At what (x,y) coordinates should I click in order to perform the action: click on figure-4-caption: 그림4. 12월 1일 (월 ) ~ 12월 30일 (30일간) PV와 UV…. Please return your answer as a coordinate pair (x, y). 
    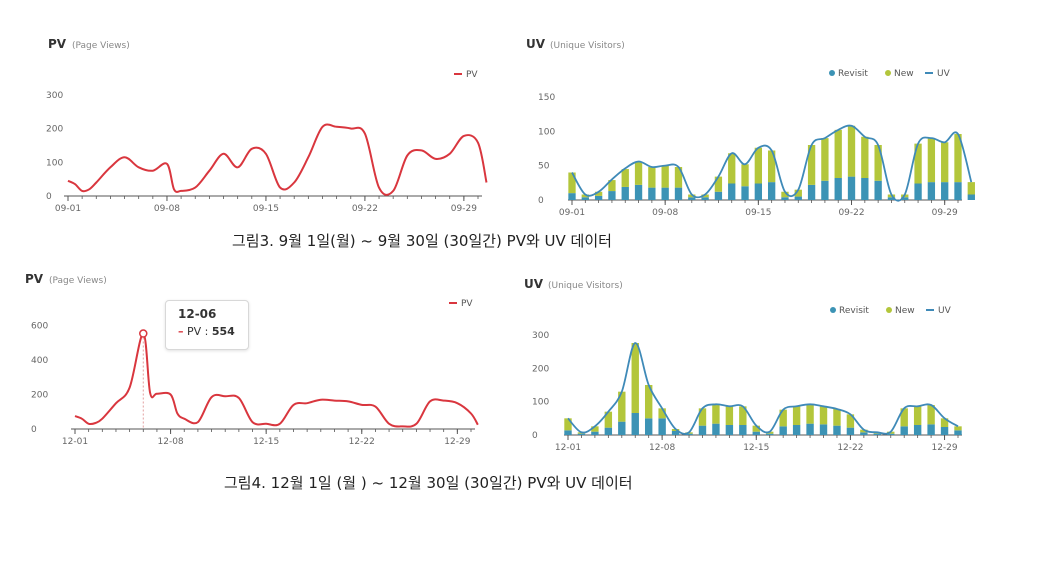
    Looking at the image, I should click on (428, 483).